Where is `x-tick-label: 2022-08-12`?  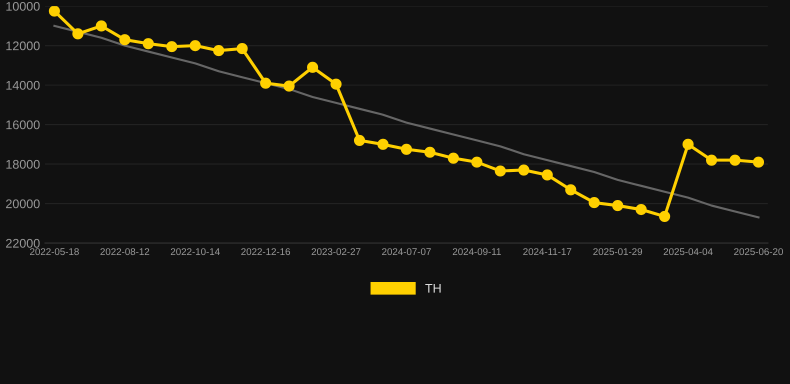
x-tick-label: 2022-08-12 is located at coordinates (125, 252).